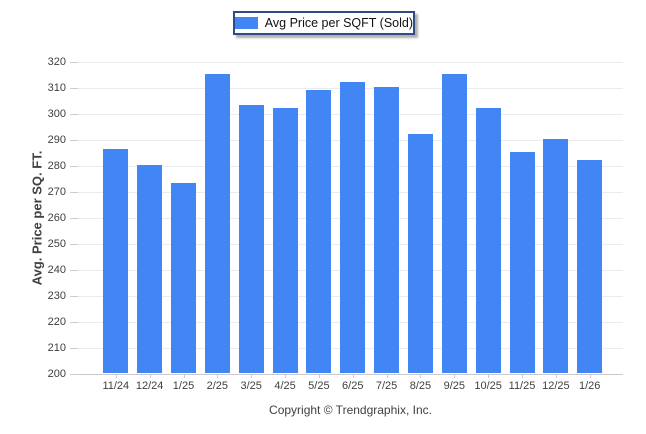  I want to click on y-tick-label: 230, so click(56, 296).